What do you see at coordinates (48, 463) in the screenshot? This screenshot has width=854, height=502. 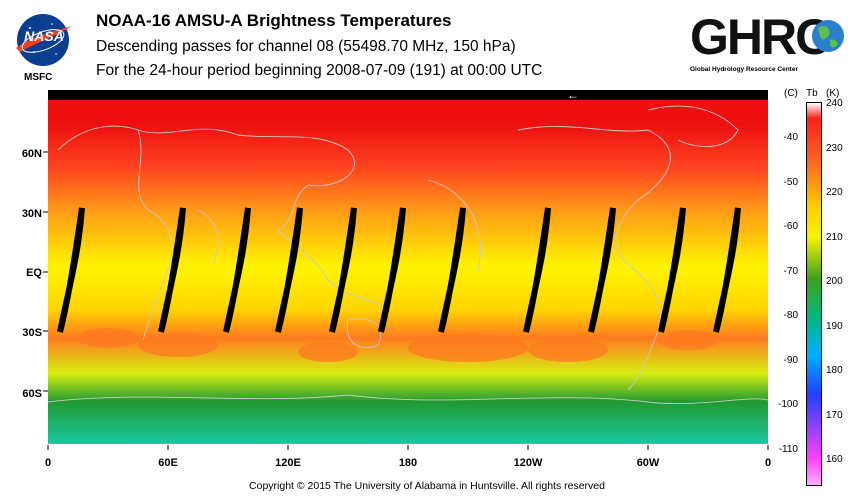 I see `lon-label-0: 0` at bounding box center [48, 463].